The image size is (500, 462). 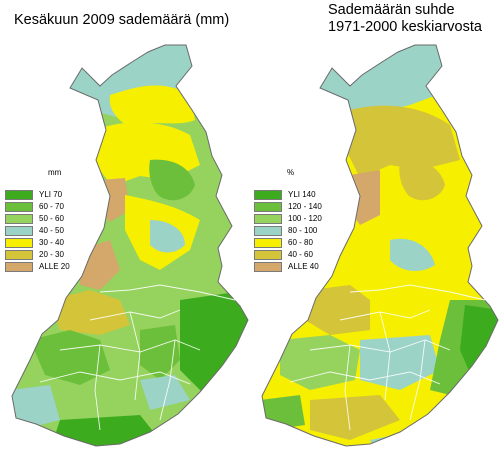 I want to click on right-legend-label: 120 - 140, so click(x=305, y=206).